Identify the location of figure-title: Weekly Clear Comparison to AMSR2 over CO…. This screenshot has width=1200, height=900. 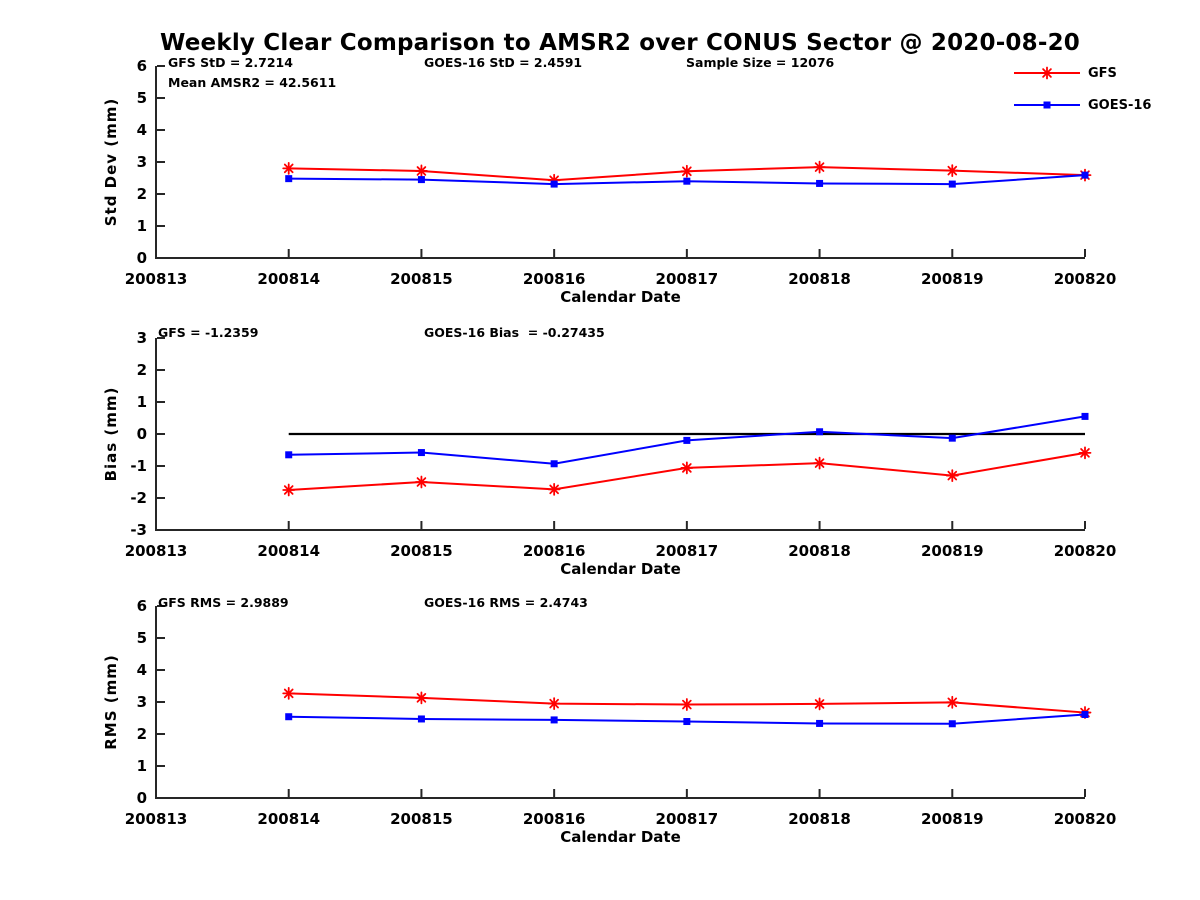
(619, 43).